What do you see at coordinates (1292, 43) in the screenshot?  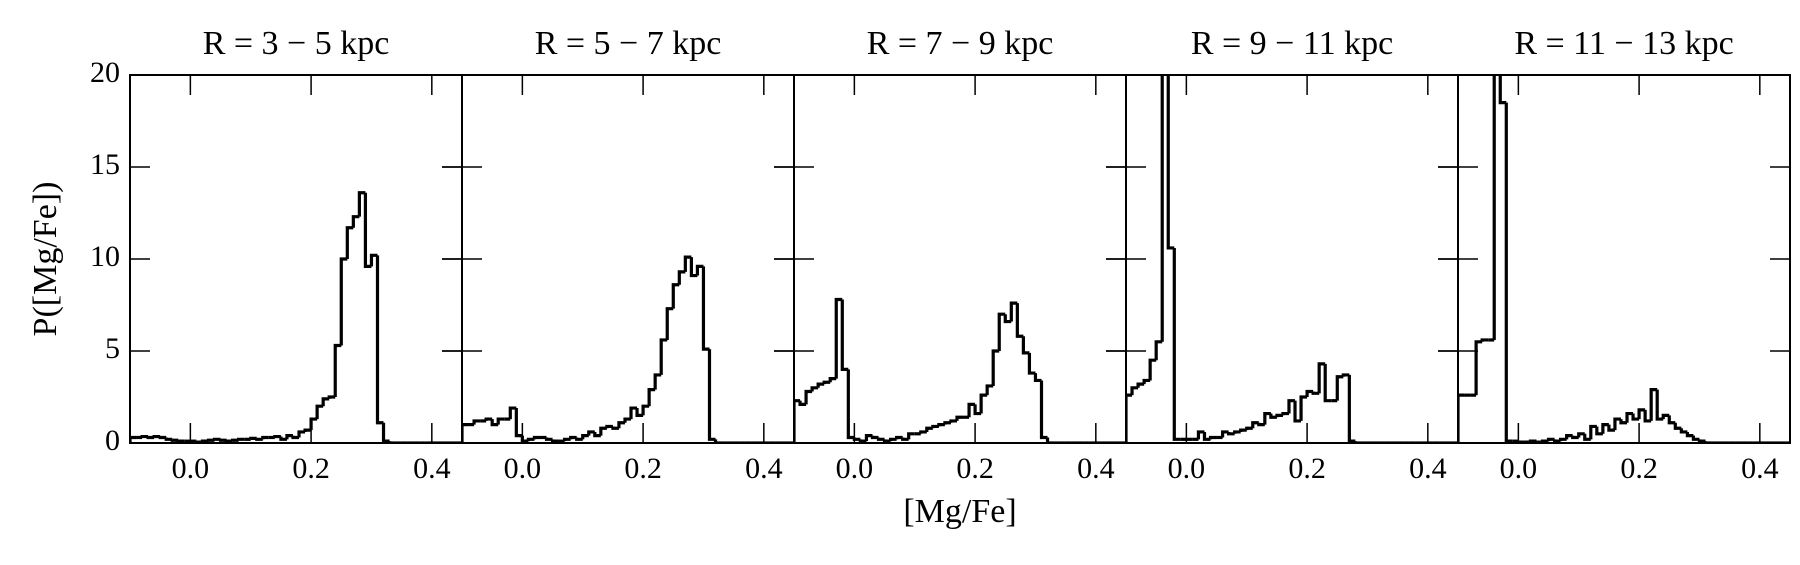 I see `panel-title: R = 9 − 11 kpc` at bounding box center [1292, 43].